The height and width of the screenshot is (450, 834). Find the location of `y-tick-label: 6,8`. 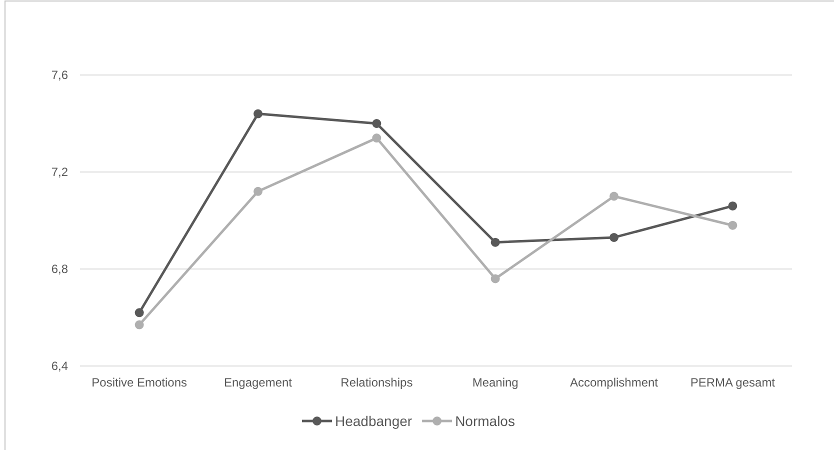

y-tick-label: 6,8 is located at coordinates (59, 269).